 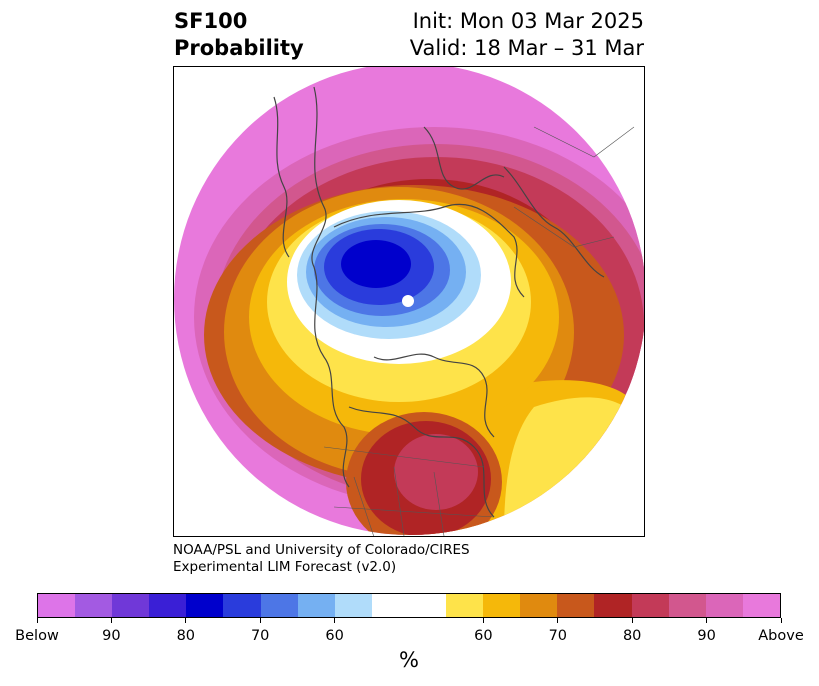 I want to click on coastline-na, so click(x=421, y=462).